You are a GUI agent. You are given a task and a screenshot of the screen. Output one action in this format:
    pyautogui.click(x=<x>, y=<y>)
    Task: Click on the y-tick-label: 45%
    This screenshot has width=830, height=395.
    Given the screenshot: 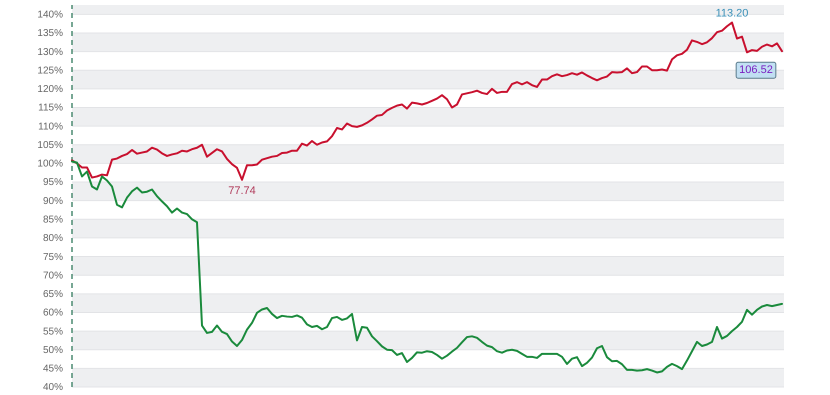 What is the action you would take?
    pyautogui.click(x=53, y=369)
    